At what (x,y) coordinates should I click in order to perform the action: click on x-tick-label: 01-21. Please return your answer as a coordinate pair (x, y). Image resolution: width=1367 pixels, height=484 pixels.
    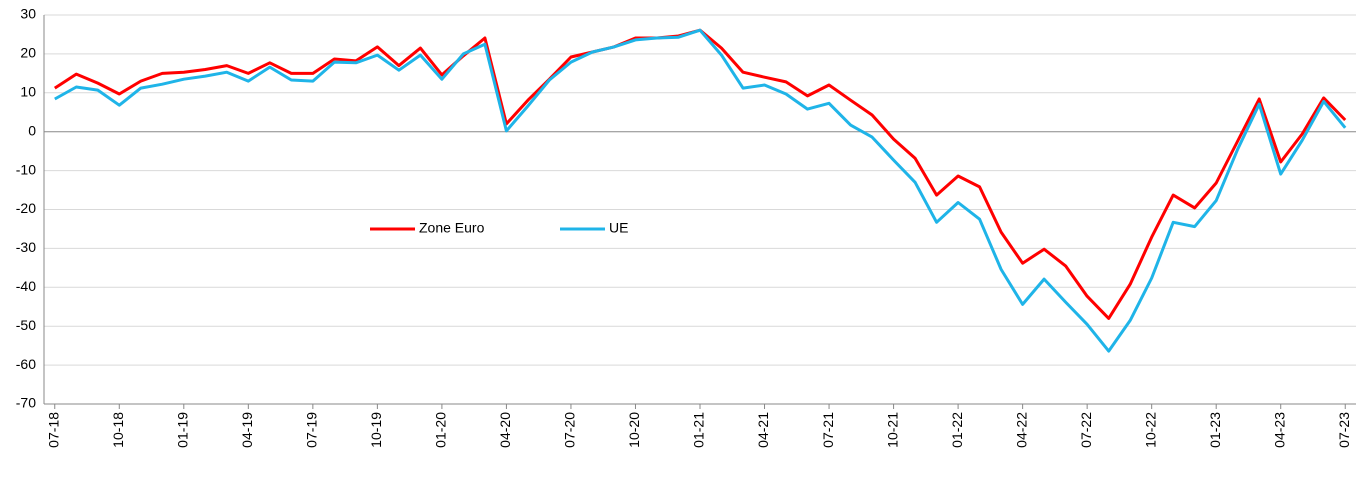
    Looking at the image, I should click on (699, 430).